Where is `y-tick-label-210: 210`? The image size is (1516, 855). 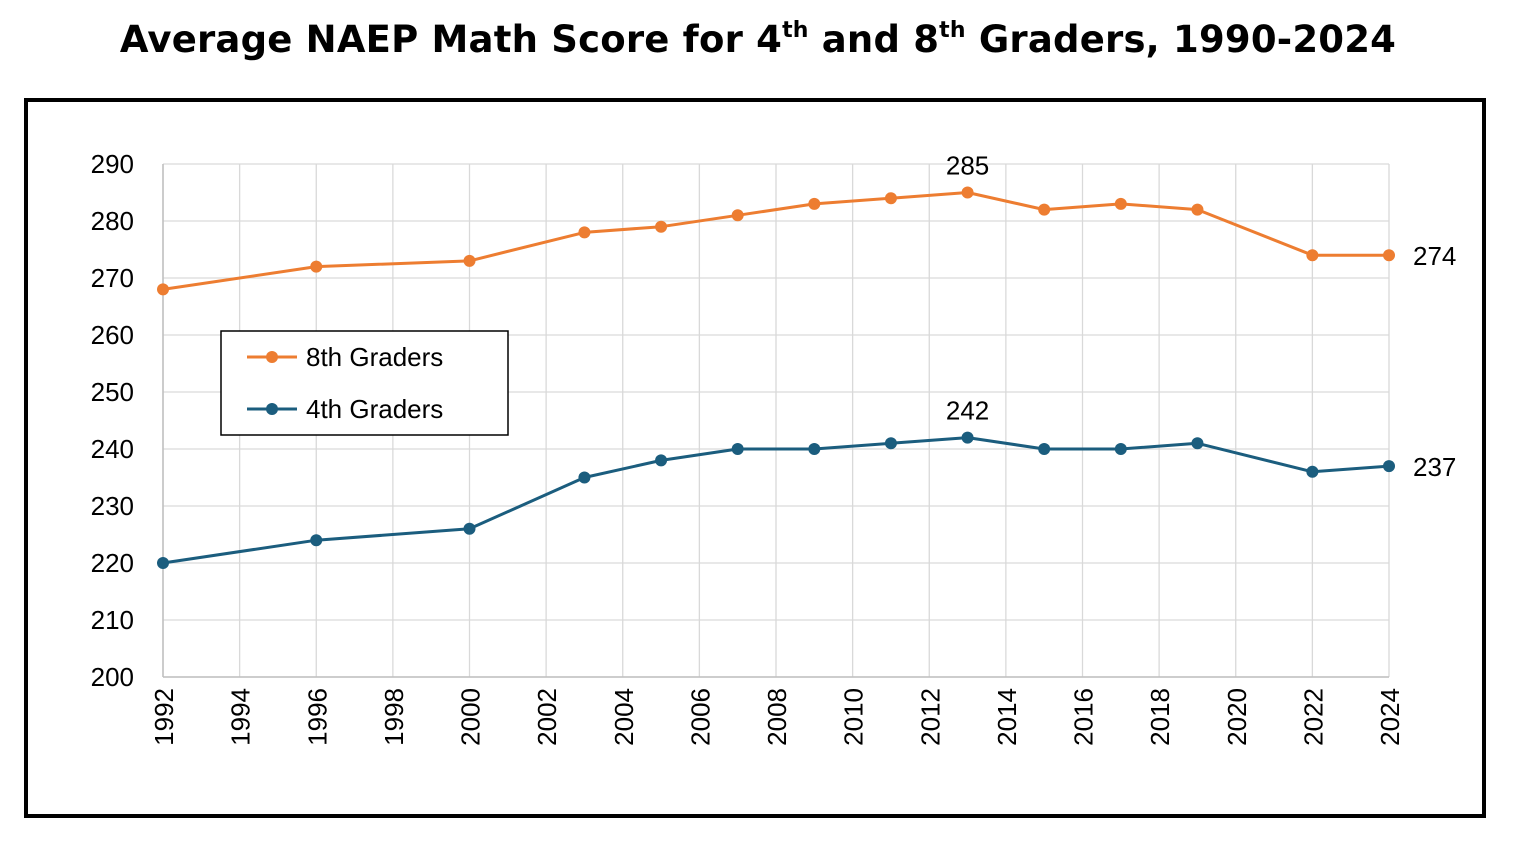 y-tick-label-210: 210 is located at coordinates (112, 620).